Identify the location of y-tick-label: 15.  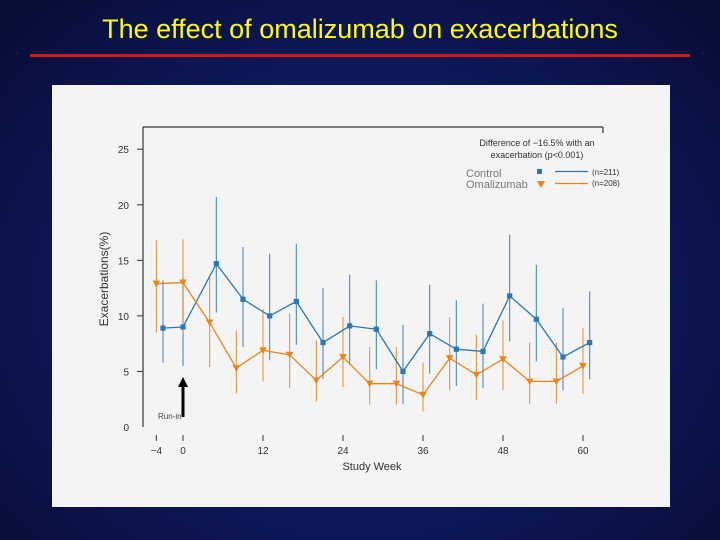
(124, 261).